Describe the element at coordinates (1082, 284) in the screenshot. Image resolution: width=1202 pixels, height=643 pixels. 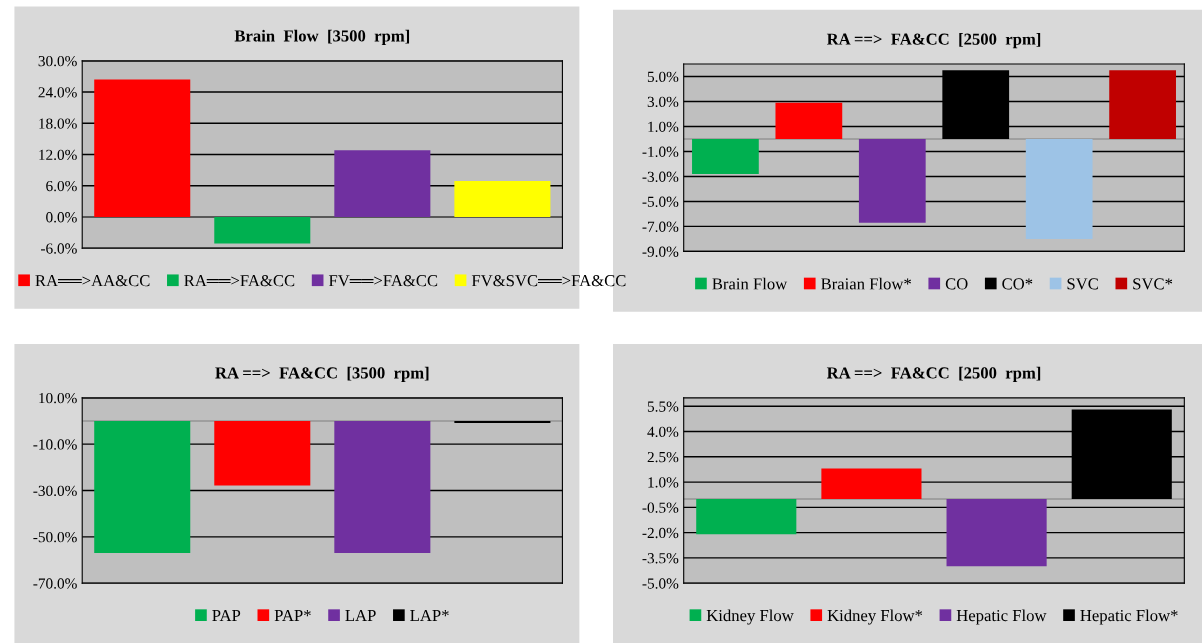
I see `legend-label: SVC` at that location.